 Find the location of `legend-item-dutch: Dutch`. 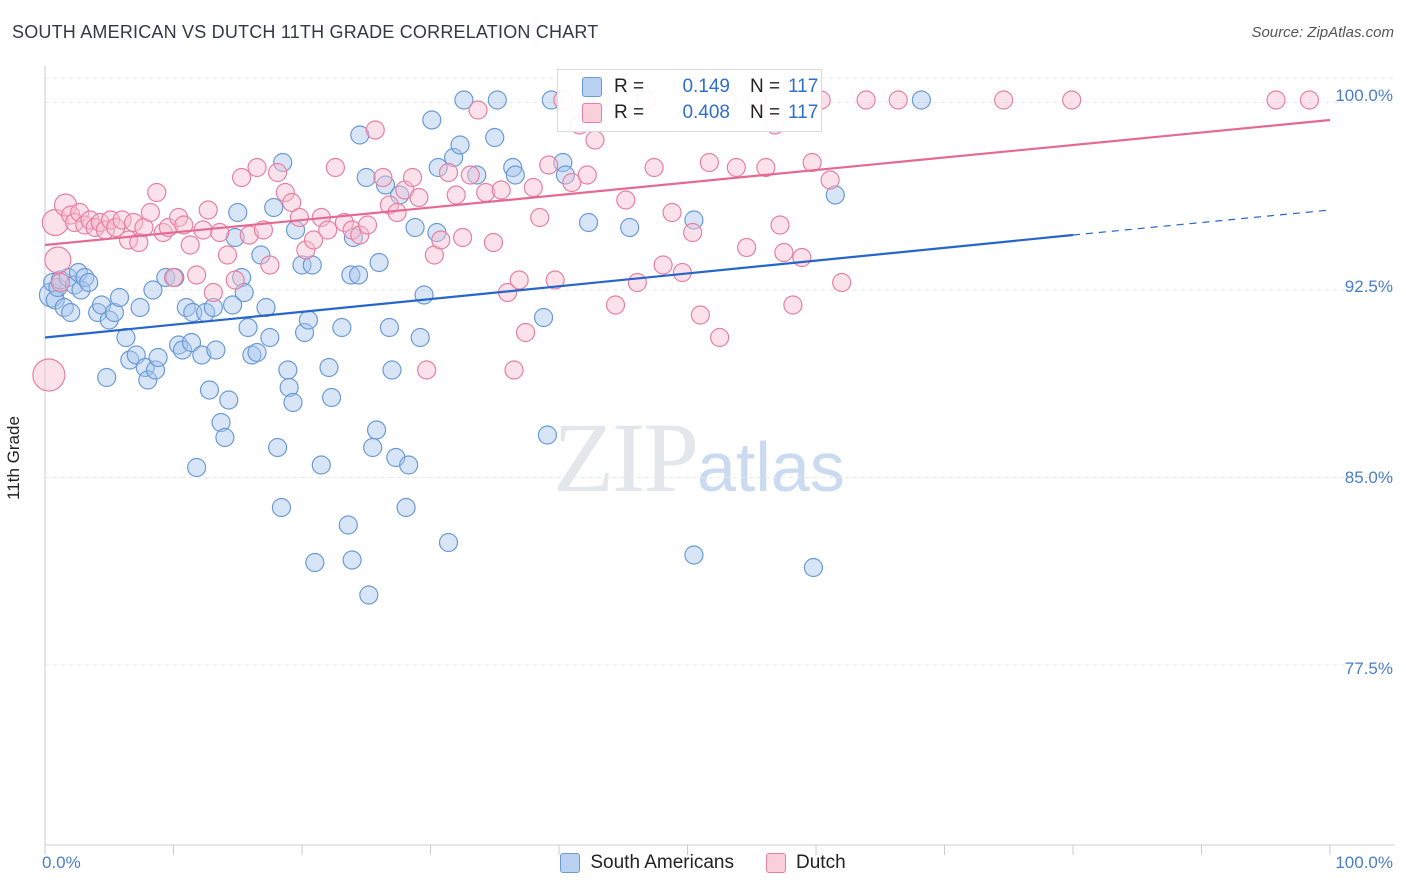

legend-item-dutch: Dutch is located at coordinates (806, 863).